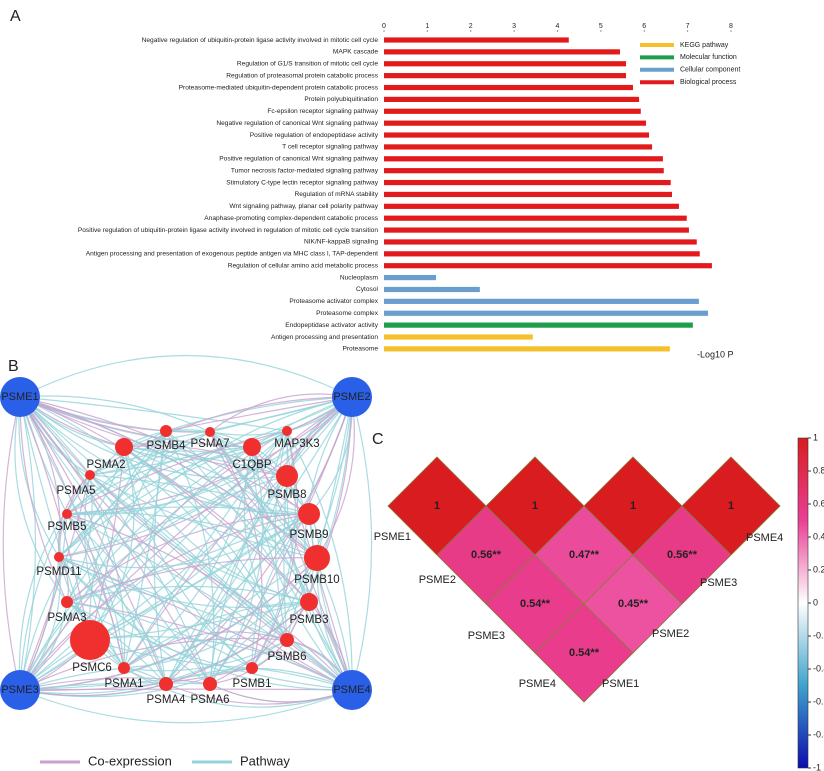 The height and width of the screenshot is (771, 824). I want to click on gene-label: C1QBP, so click(252, 465).